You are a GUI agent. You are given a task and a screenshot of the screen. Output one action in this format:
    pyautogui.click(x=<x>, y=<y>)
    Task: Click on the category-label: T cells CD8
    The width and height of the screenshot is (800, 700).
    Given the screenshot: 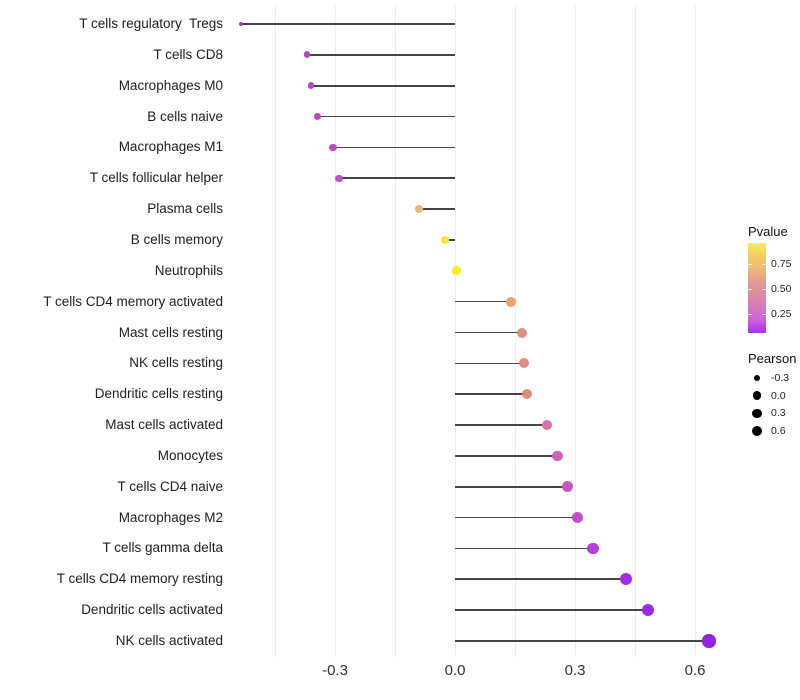 What is the action you would take?
    pyautogui.click(x=188, y=54)
    